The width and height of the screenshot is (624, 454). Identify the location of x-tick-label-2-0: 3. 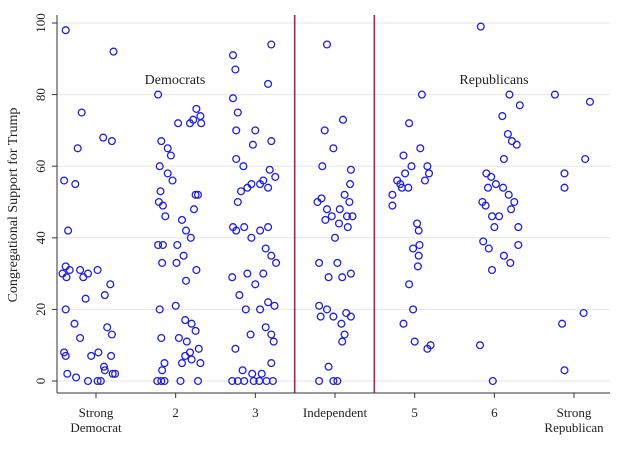
(255, 412).